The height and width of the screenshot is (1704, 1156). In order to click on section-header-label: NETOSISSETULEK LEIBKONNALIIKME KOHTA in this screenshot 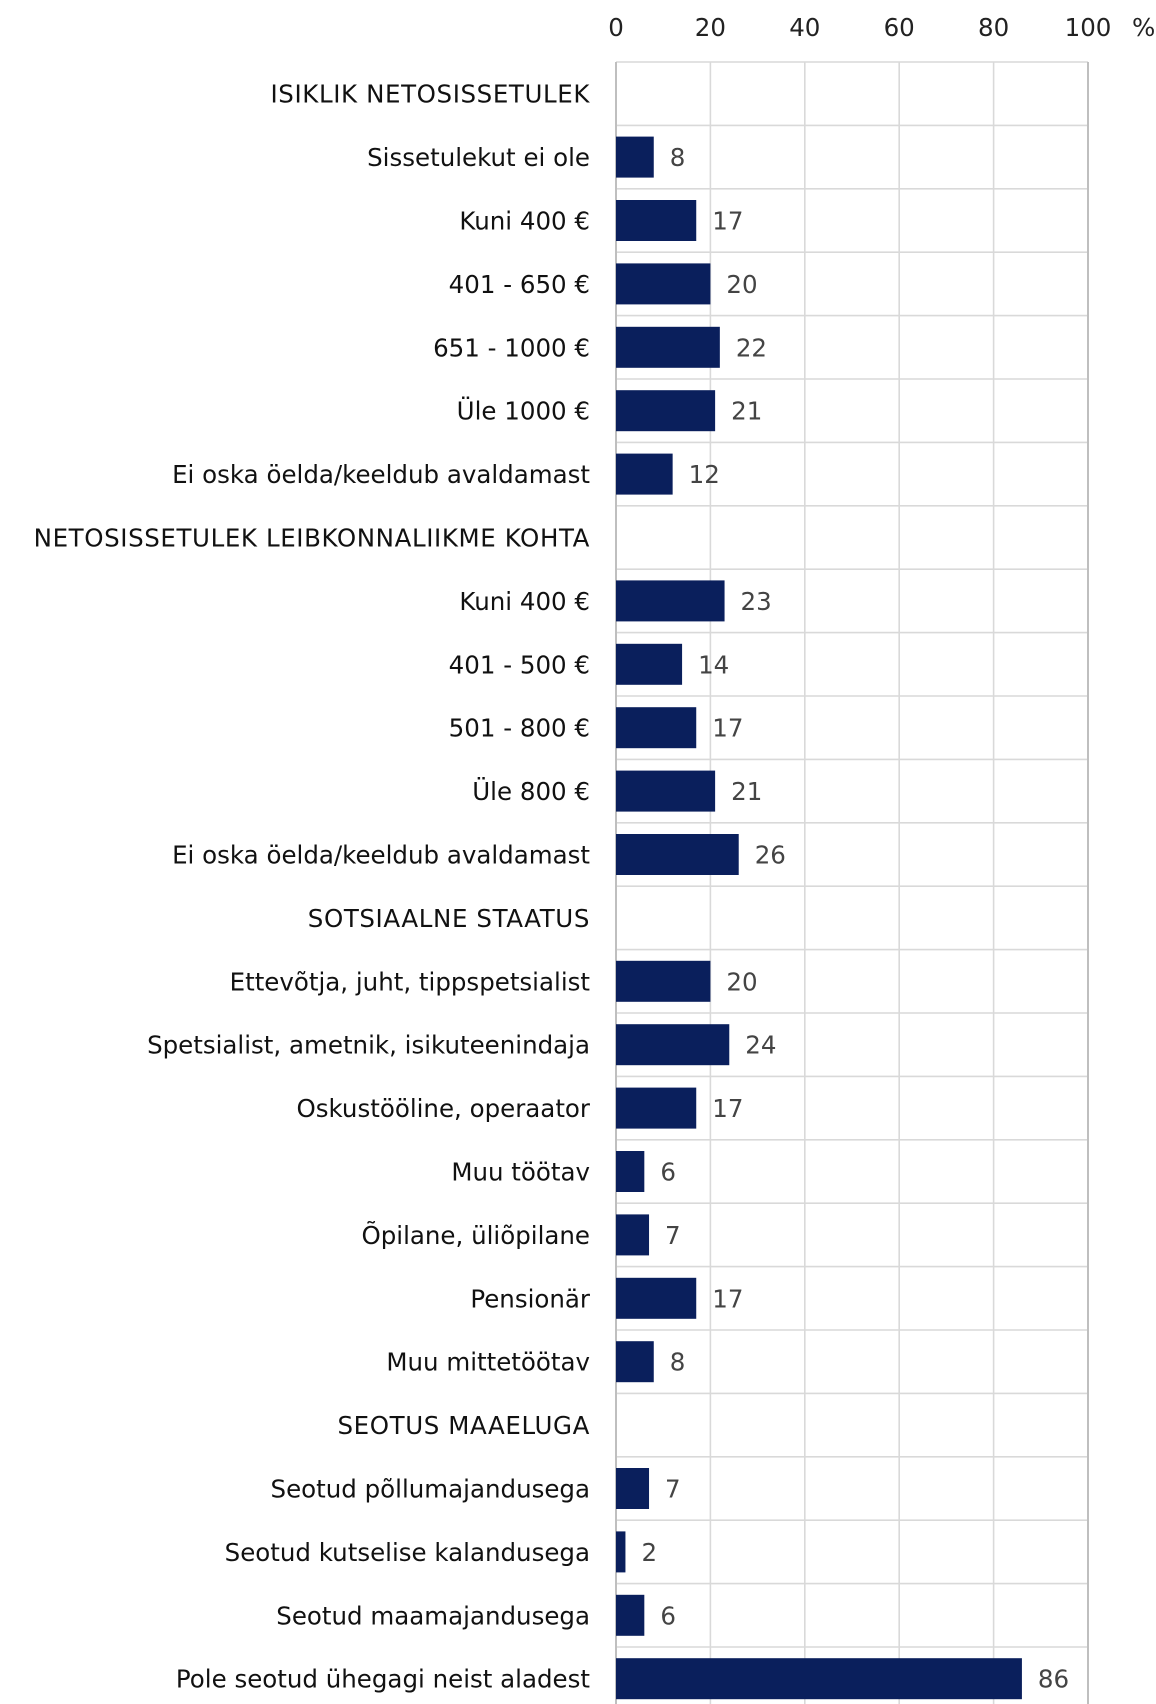, I will do `click(312, 538)`.